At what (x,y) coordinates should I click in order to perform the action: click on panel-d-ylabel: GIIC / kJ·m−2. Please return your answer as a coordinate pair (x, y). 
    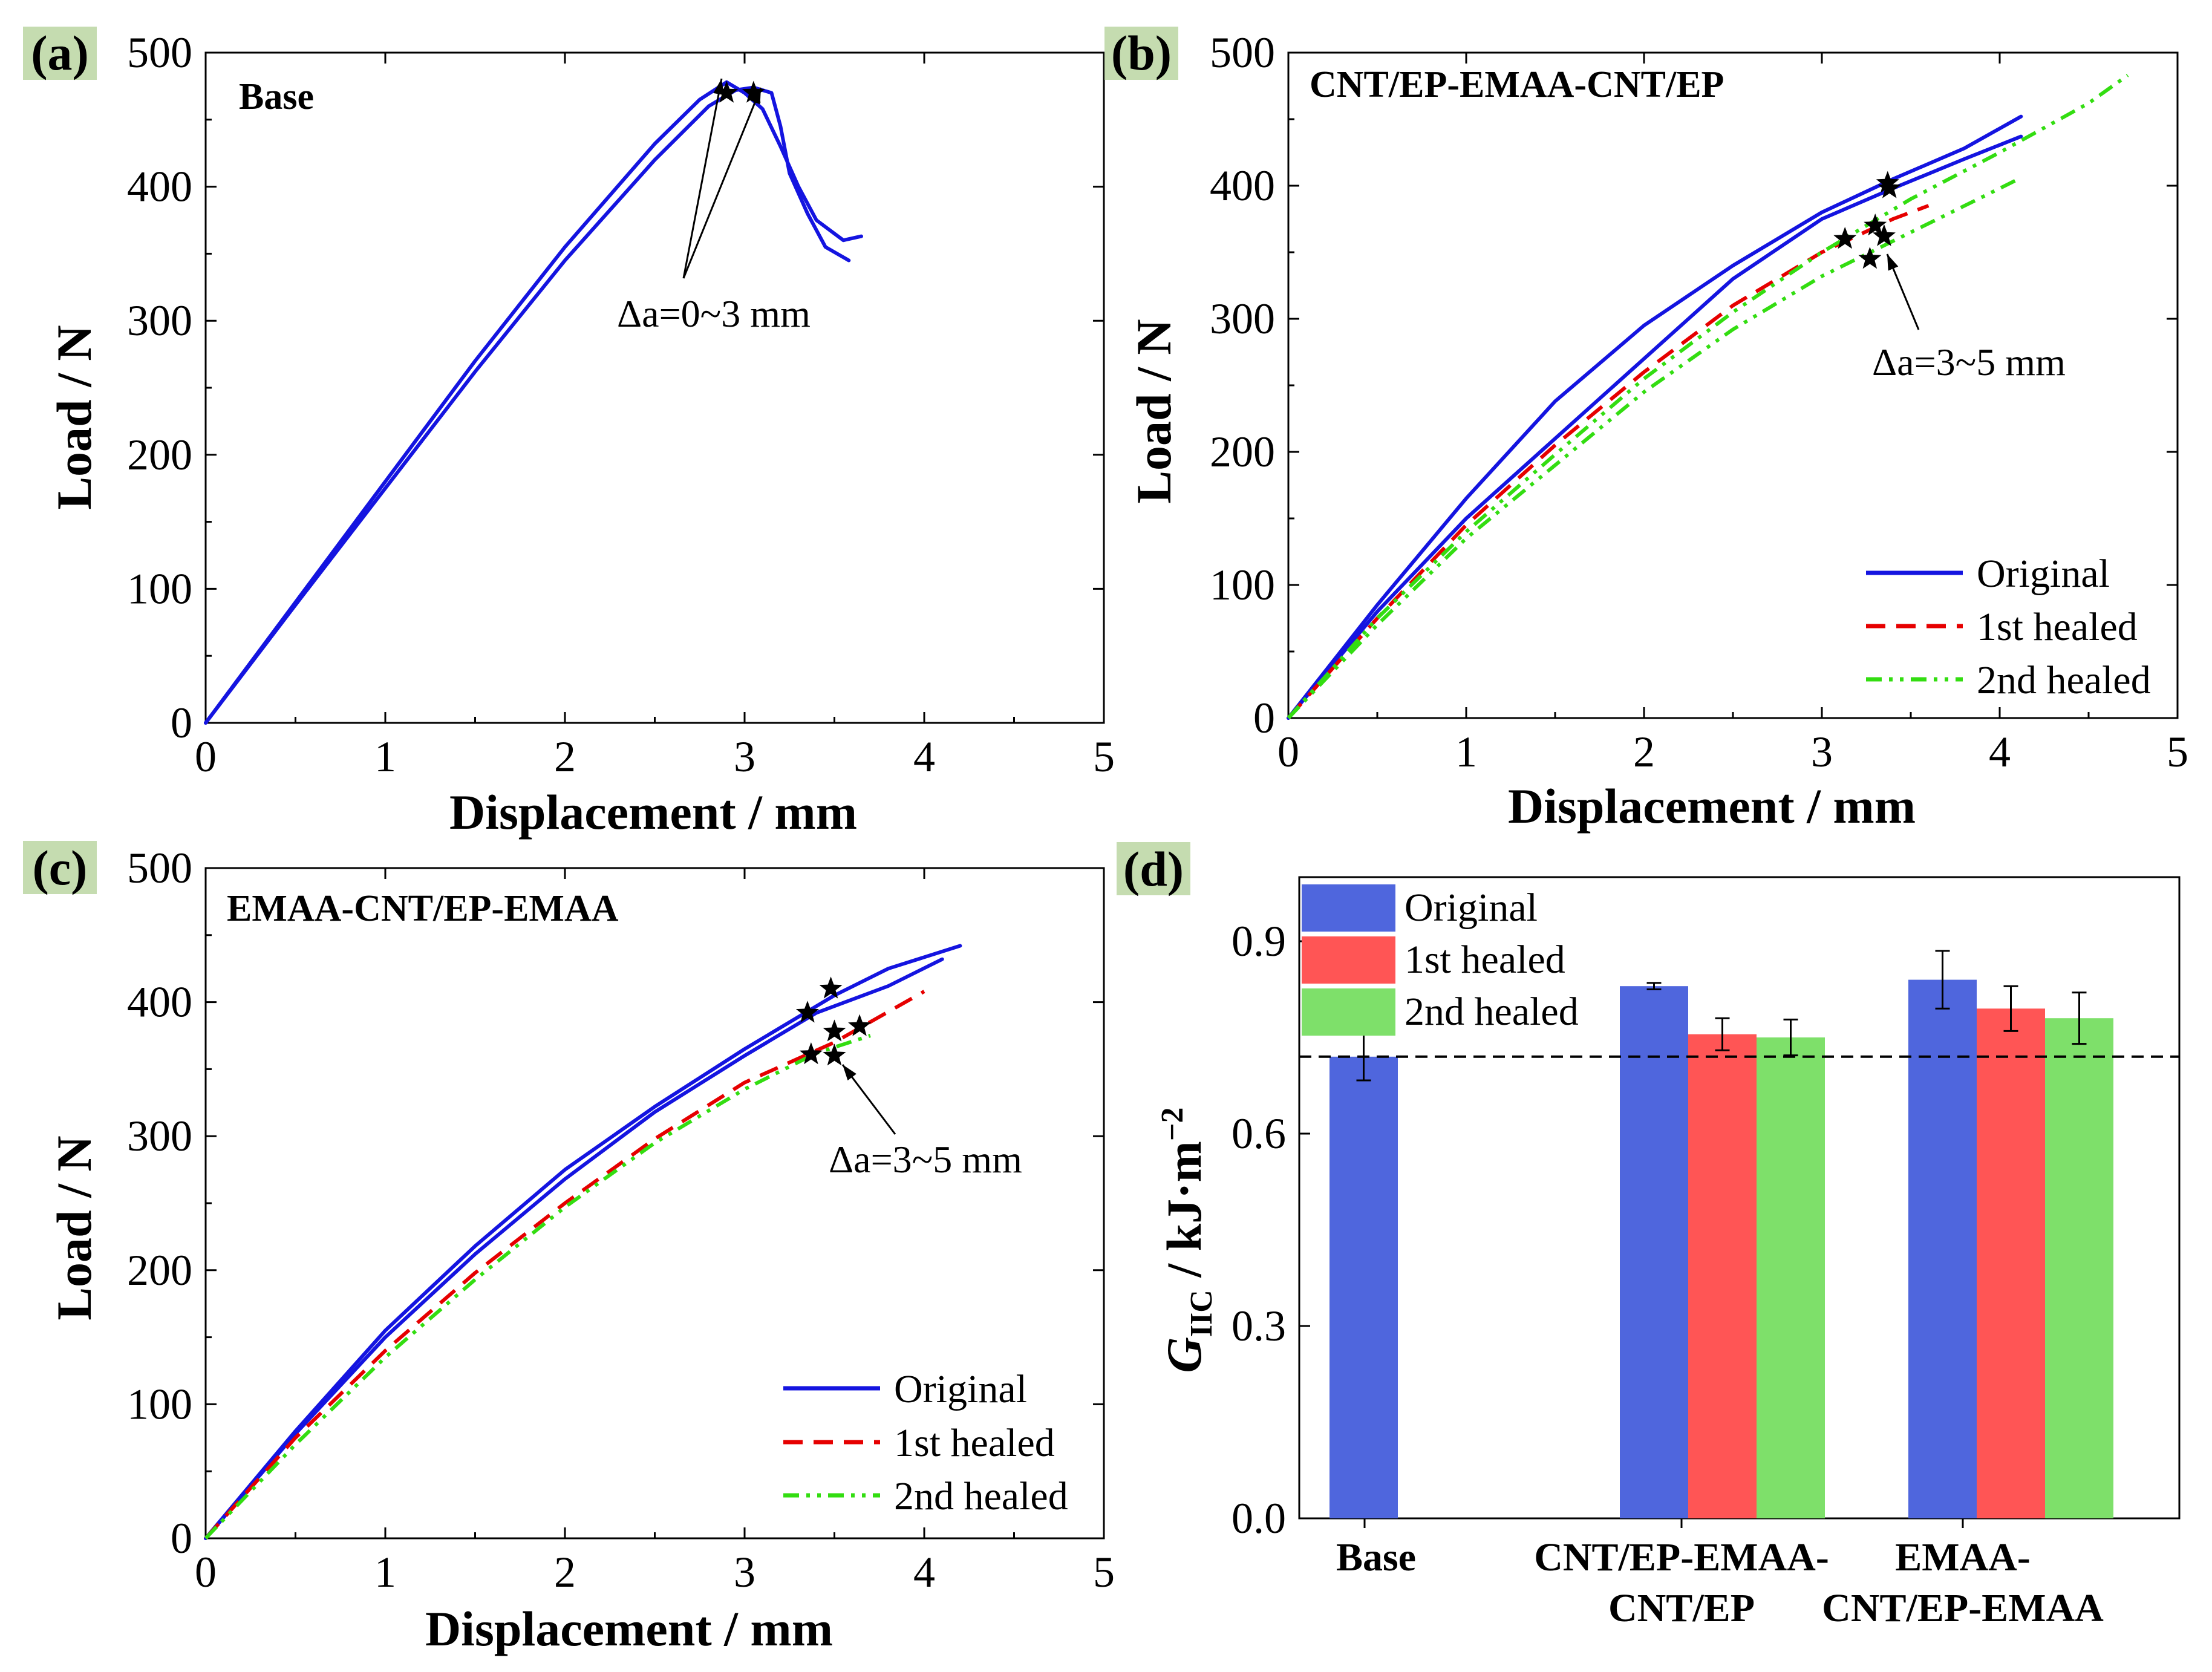
    Looking at the image, I should click on (1187, 1240).